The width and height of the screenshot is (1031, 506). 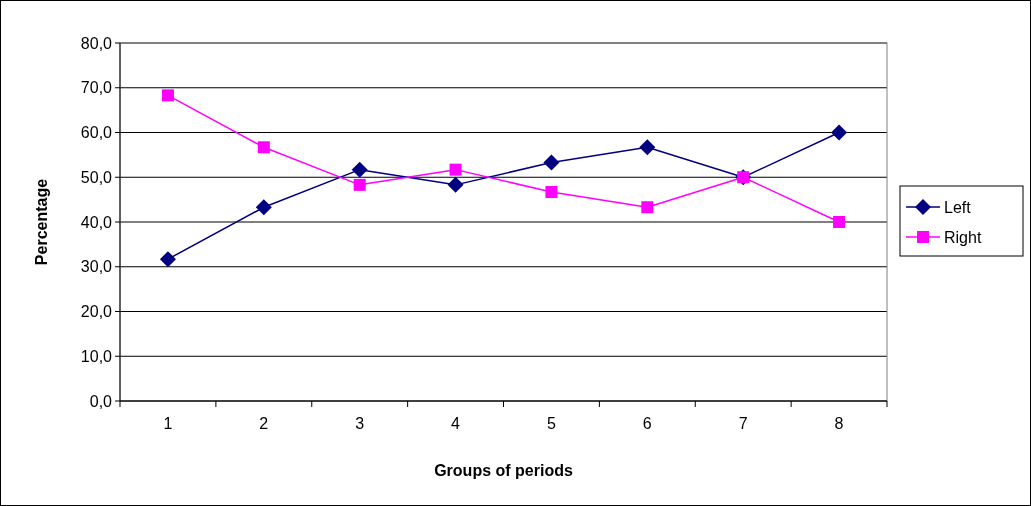 I want to click on x-tick-label: 5, so click(x=551, y=423).